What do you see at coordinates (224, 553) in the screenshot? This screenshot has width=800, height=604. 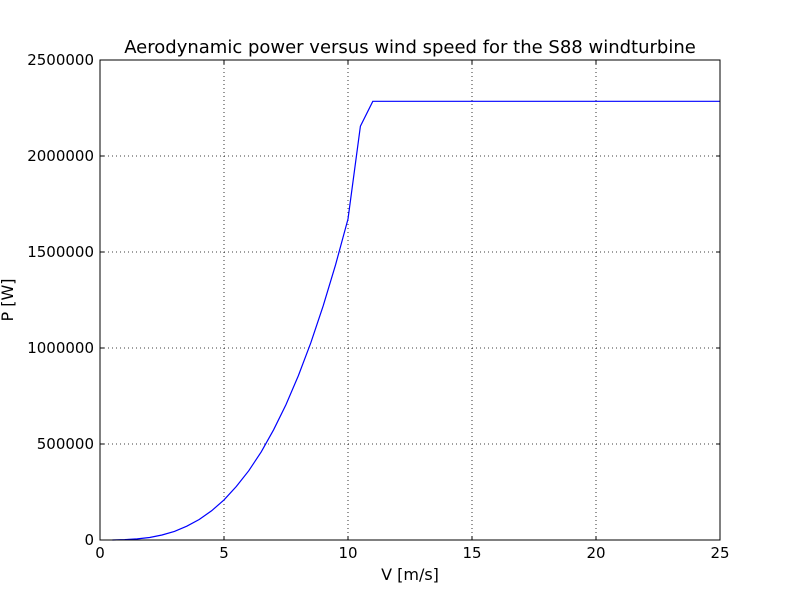 I see `x-tick-label: 5` at bounding box center [224, 553].